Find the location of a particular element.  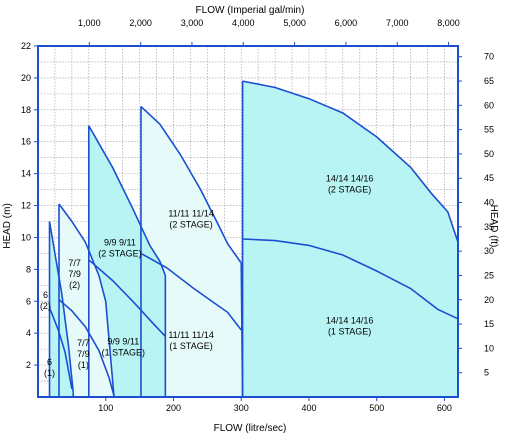

x2-tick-label: 5,000 is located at coordinates (294, 23).